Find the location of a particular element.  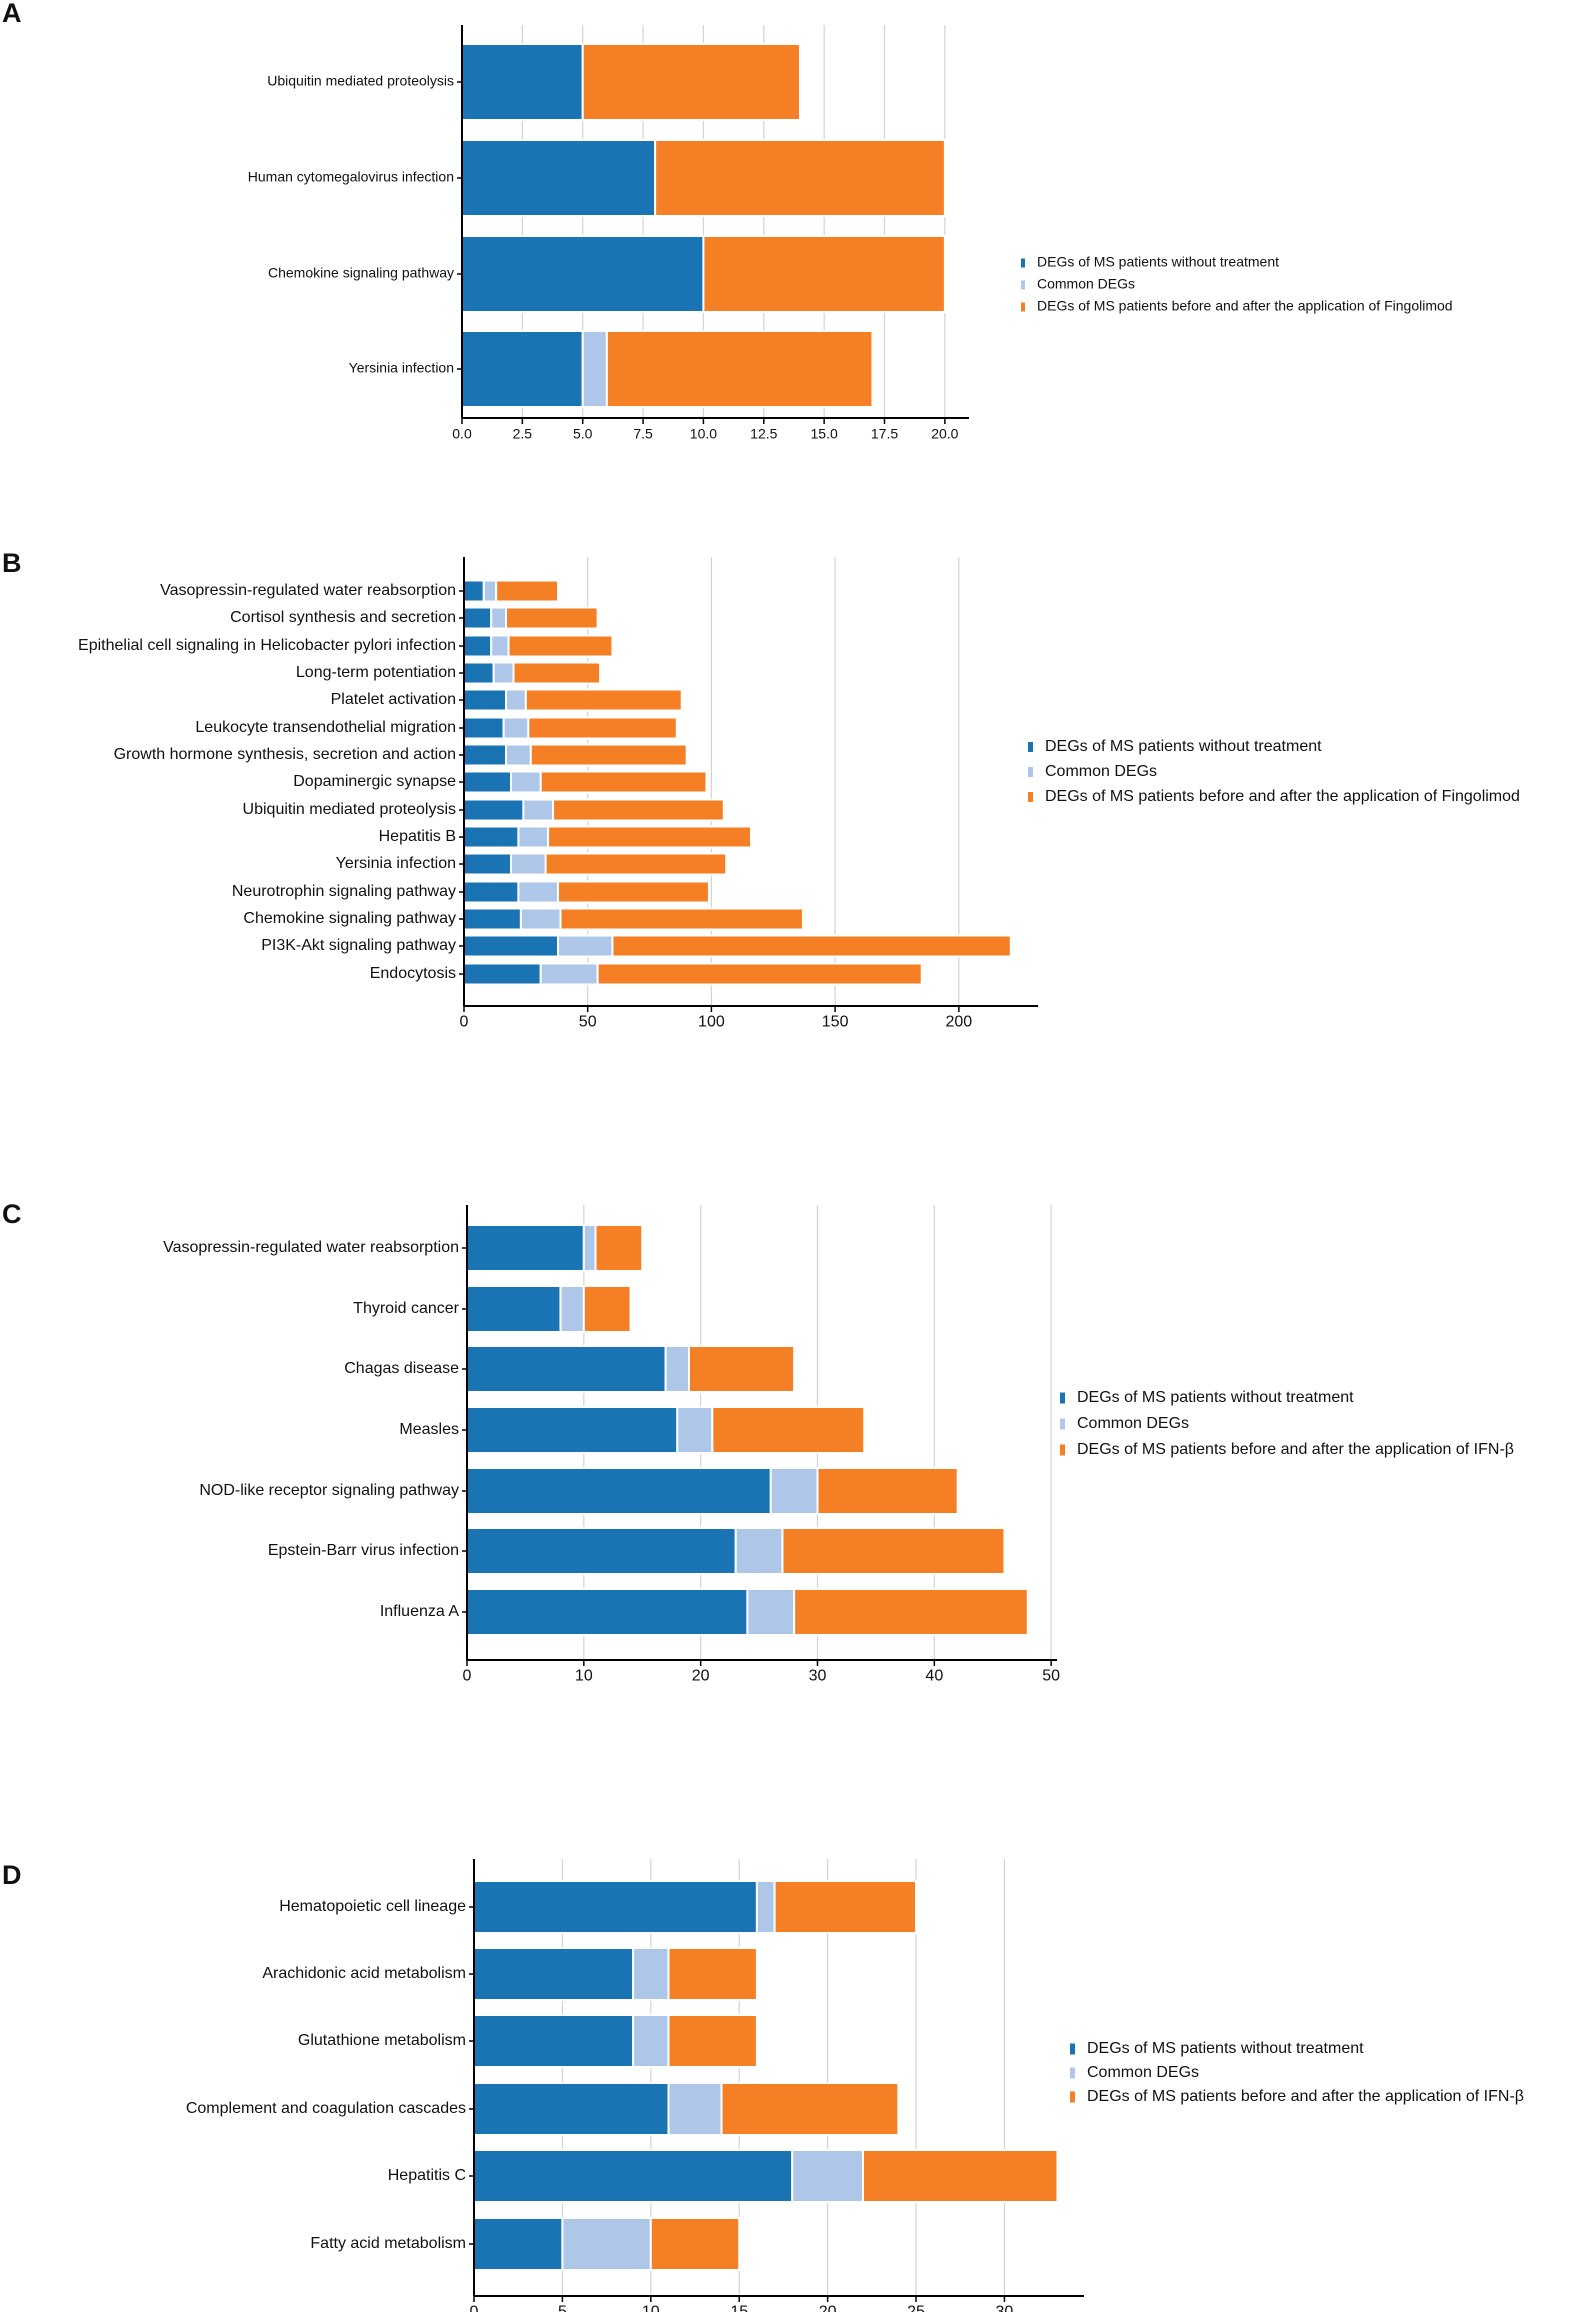

bar-a-yersinia-infection-untreated is located at coordinates (522, 369).